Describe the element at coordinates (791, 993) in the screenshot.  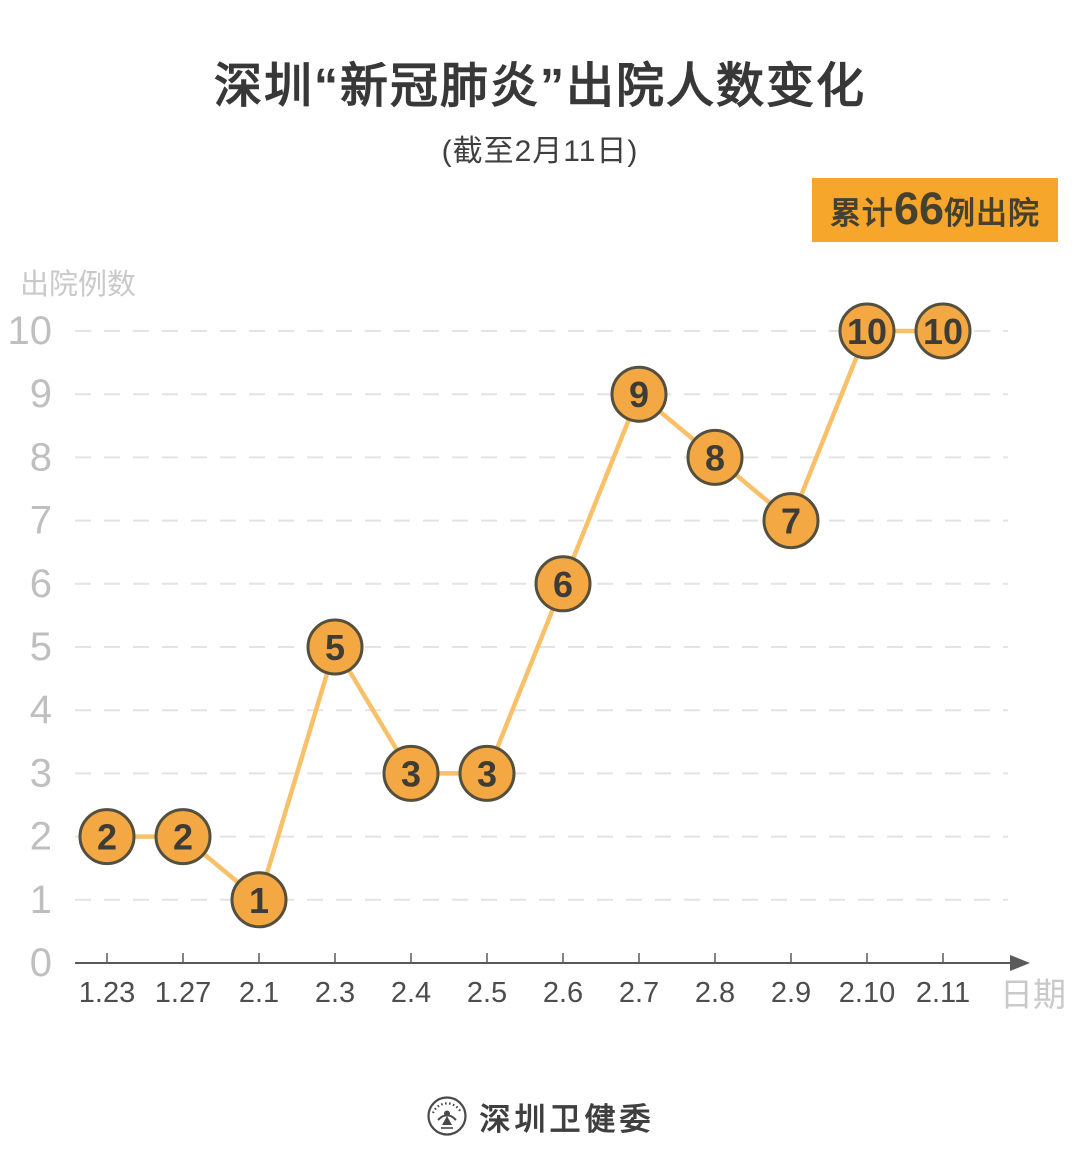
I see `x-tick-label: 2.9` at that location.